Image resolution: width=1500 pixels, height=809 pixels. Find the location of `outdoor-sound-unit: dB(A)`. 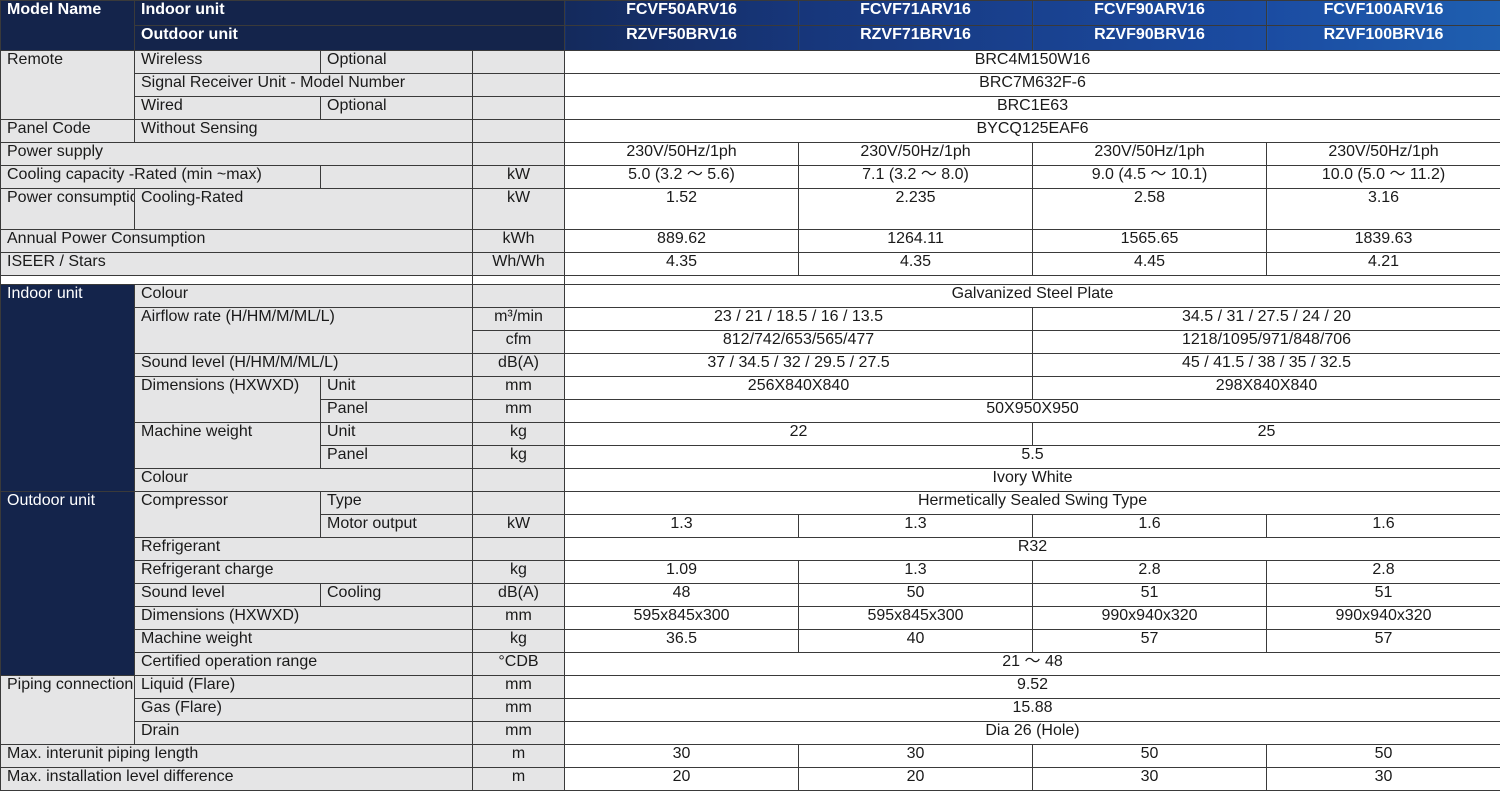

outdoor-sound-unit: dB(A) is located at coordinates (518, 595).